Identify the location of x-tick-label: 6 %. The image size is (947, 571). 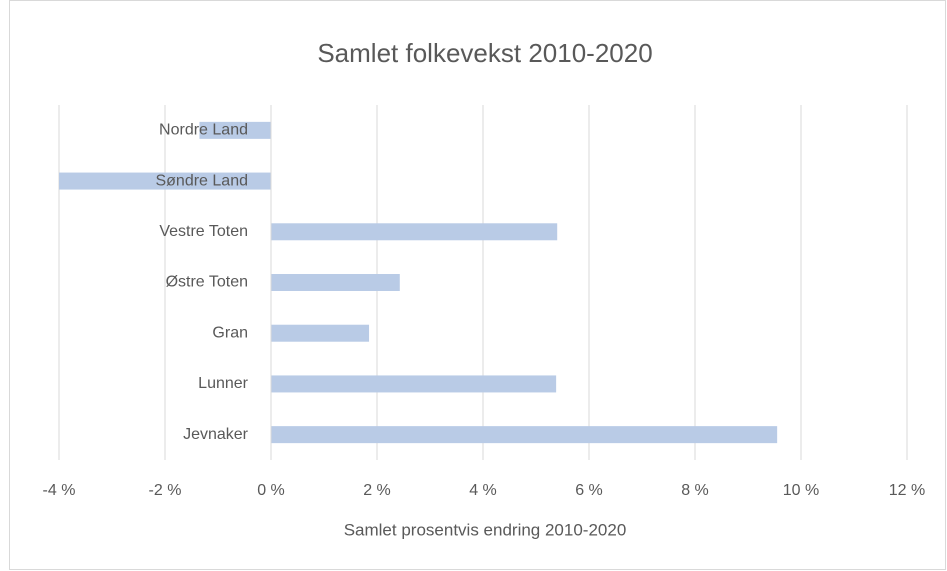
(589, 490).